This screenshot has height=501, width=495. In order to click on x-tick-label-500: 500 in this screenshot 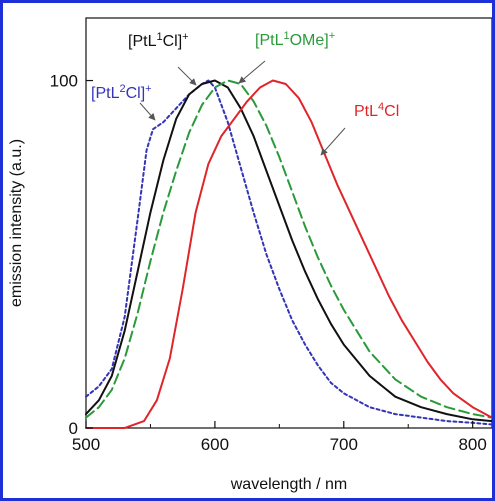, I will do `click(86, 444)`.